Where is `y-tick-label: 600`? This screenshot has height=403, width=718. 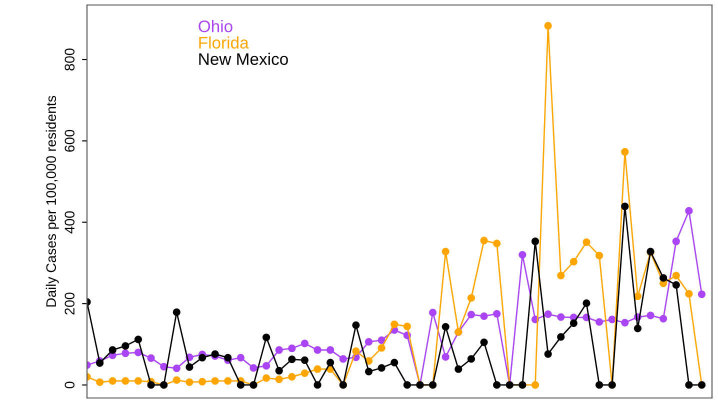 y-tick-label: 600 is located at coordinates (69, 141).